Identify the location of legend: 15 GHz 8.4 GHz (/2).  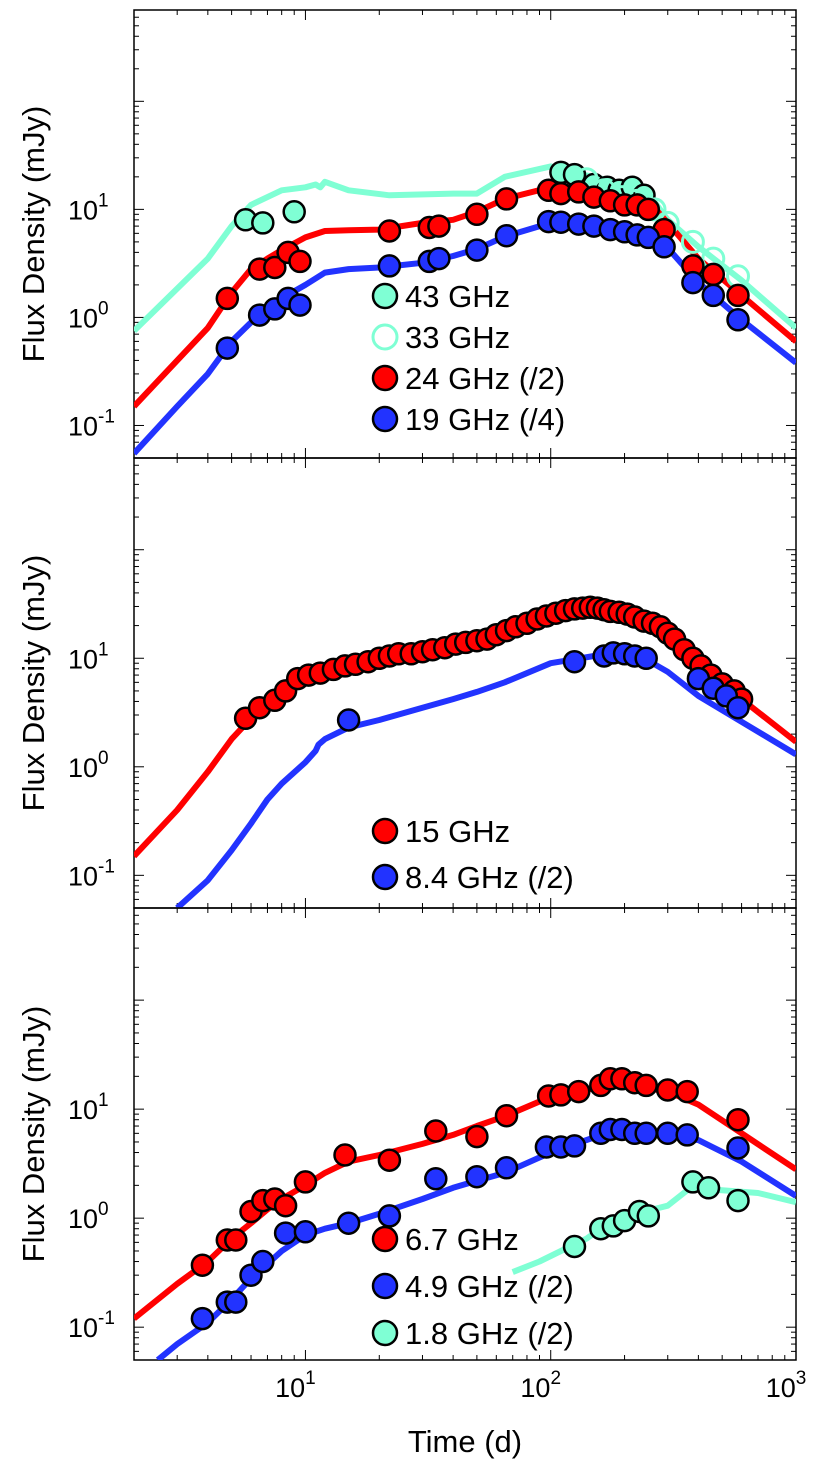
(472, 854).